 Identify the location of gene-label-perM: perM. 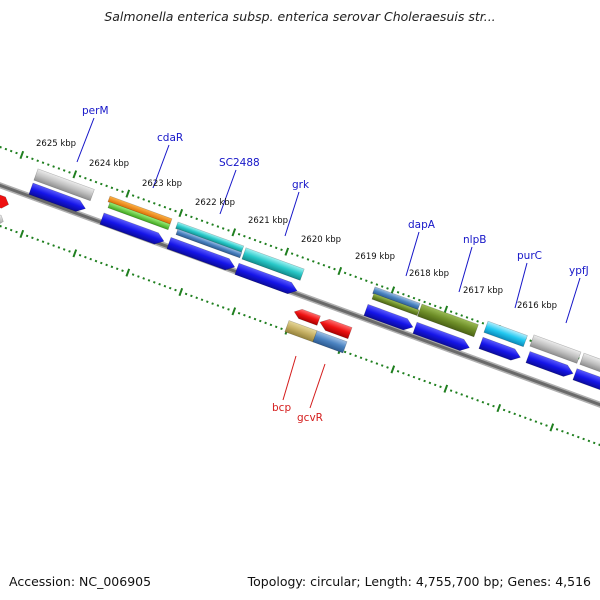
(95, 111).